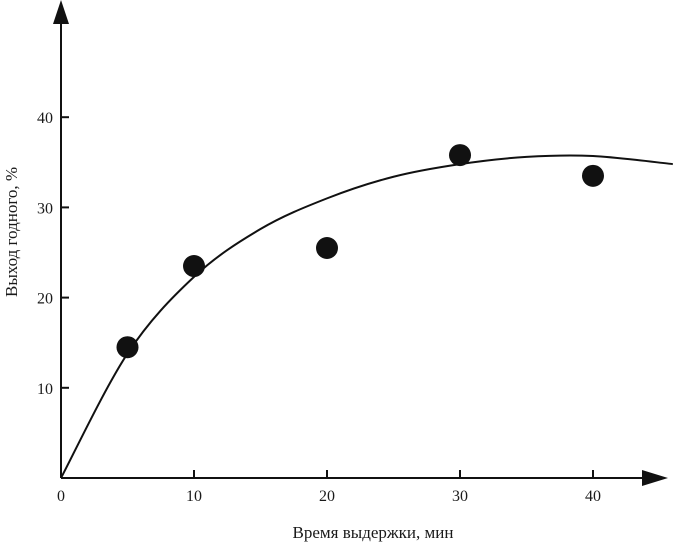  What do you see at coordinates (327, 496) in the screenshot?
I see `x-tick-label: 20` at bounding box center [327, 496].